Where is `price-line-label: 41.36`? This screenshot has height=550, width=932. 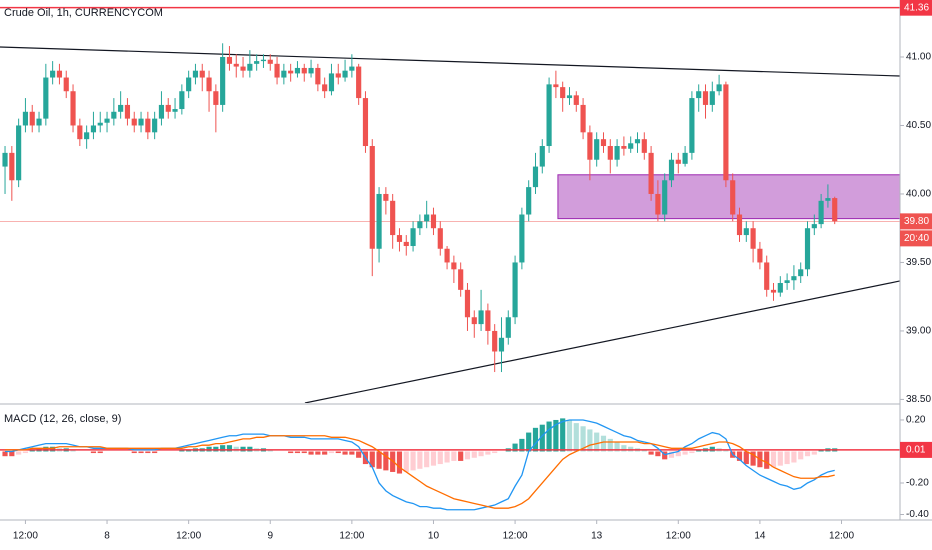
price-line-label: 41.36 is located at coordinates (916, 7).